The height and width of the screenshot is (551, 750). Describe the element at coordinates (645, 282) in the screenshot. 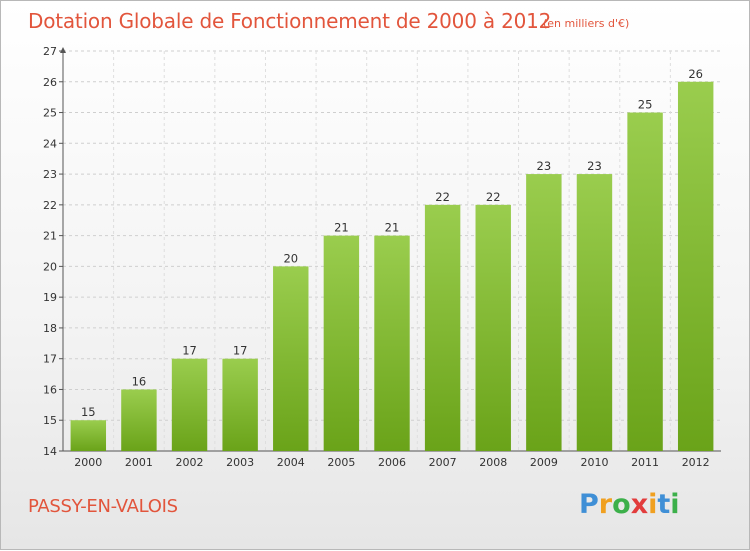

I see `bar-2011` at that location.